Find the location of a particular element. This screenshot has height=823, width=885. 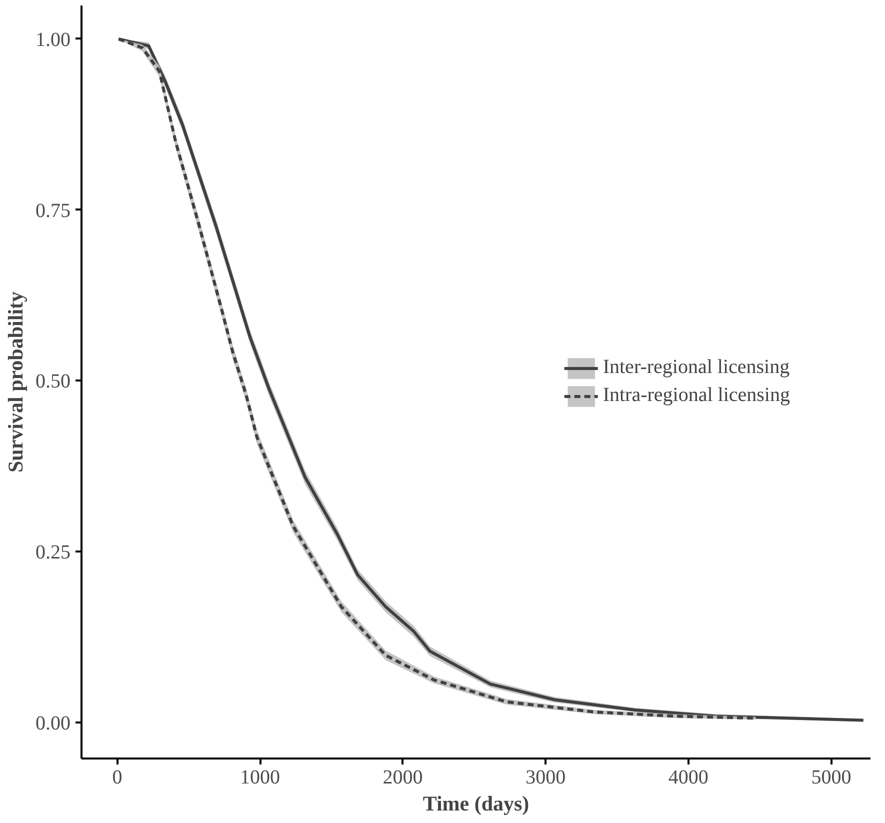

y-tick-label: 1.00 is located at coordinates (53, 39).